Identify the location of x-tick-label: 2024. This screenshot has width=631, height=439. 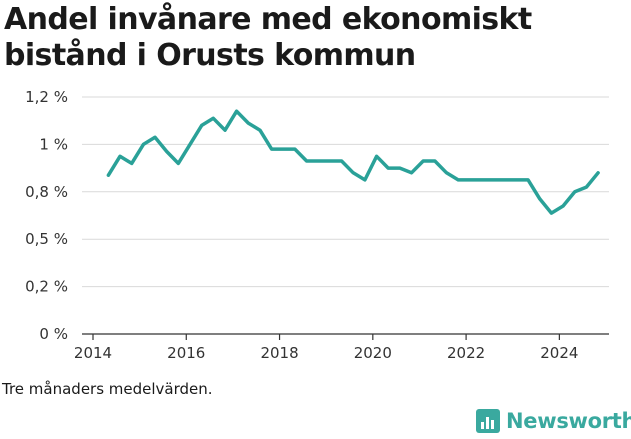
(559, 353).